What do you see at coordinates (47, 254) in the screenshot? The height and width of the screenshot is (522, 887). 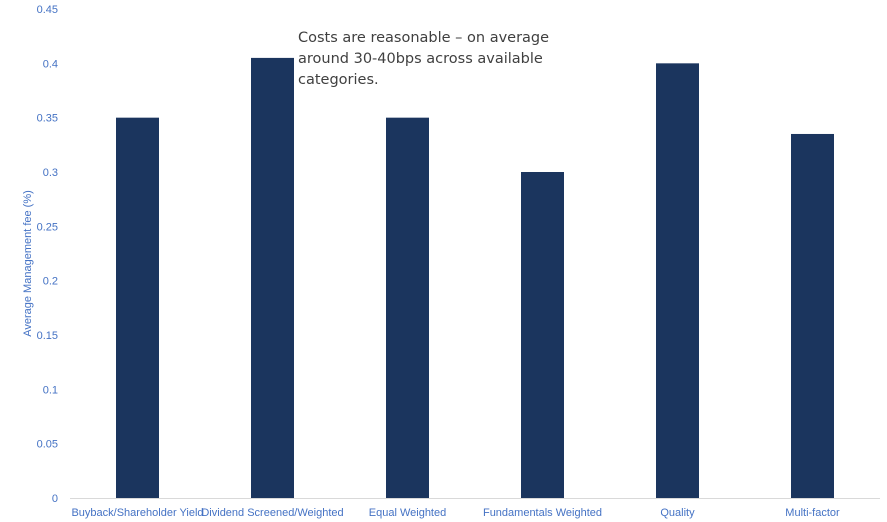 I see `y-axis-ticks: 0 0.05 0.1 0.15 0.2 0.25 0.3 0.35 0.4 0.45` at bounding box center [47, 254].